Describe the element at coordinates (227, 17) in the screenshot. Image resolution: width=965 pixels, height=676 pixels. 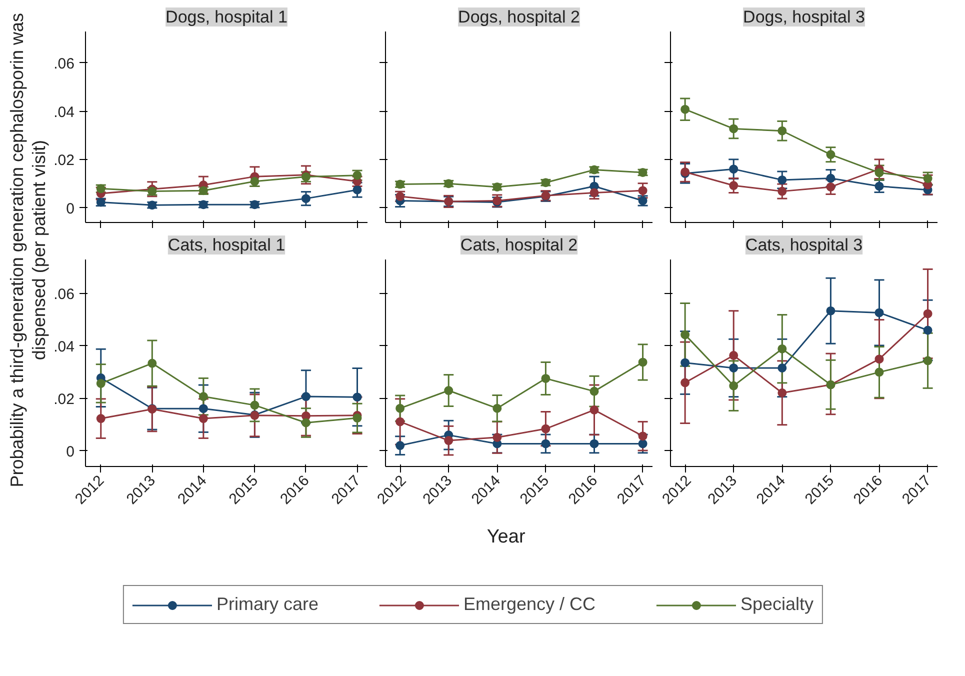
I see `chart-title: Dogs, hospital 1` at that location.